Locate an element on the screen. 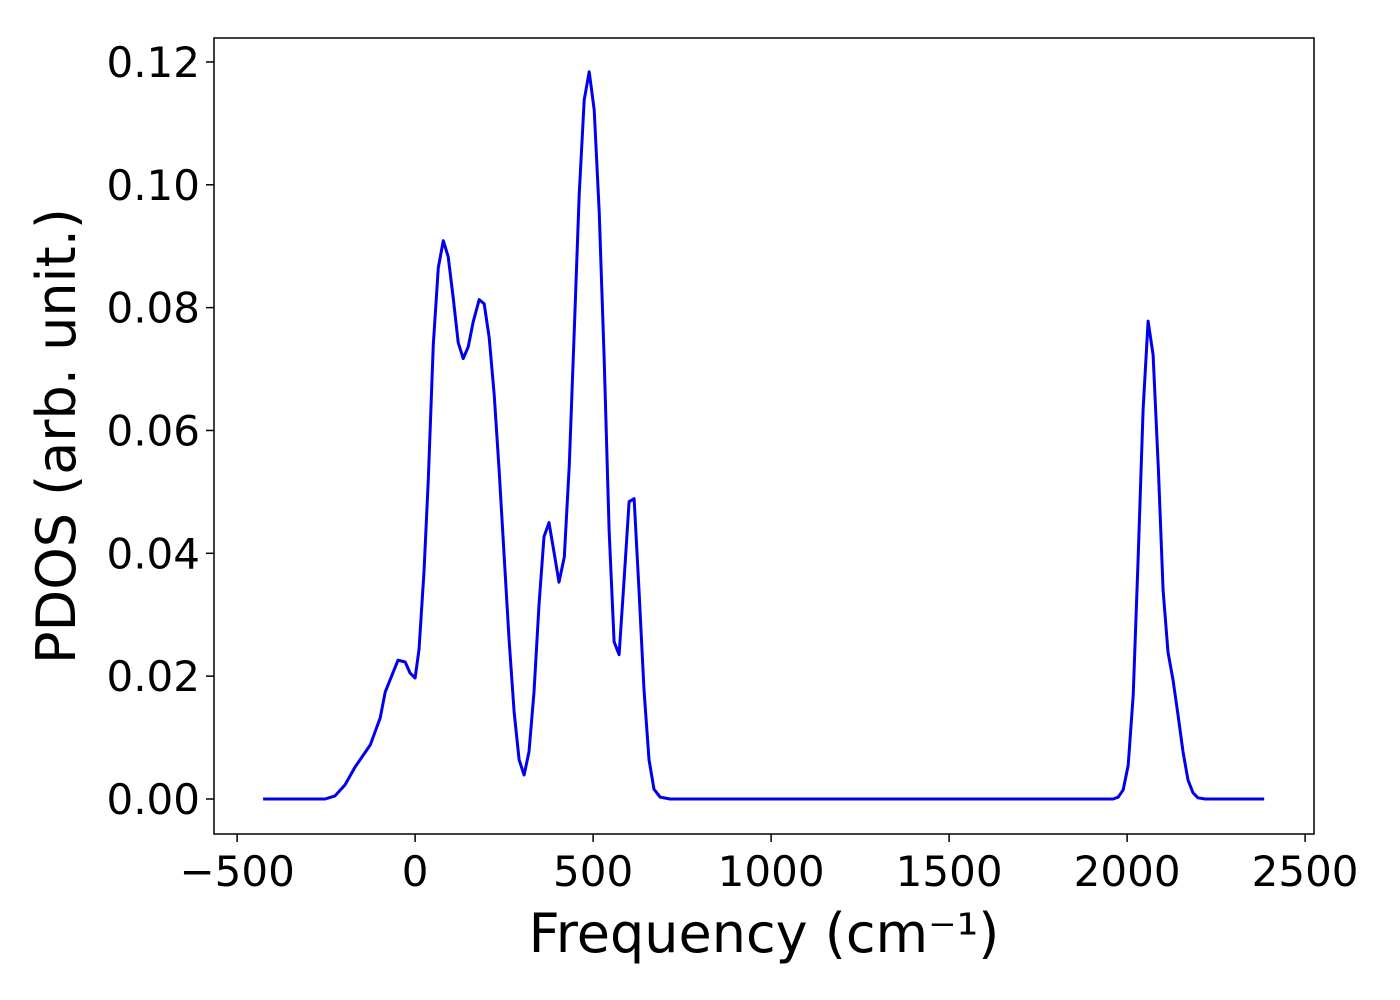  y-tick-label: 0.00 is located at coordinates (153, 799).